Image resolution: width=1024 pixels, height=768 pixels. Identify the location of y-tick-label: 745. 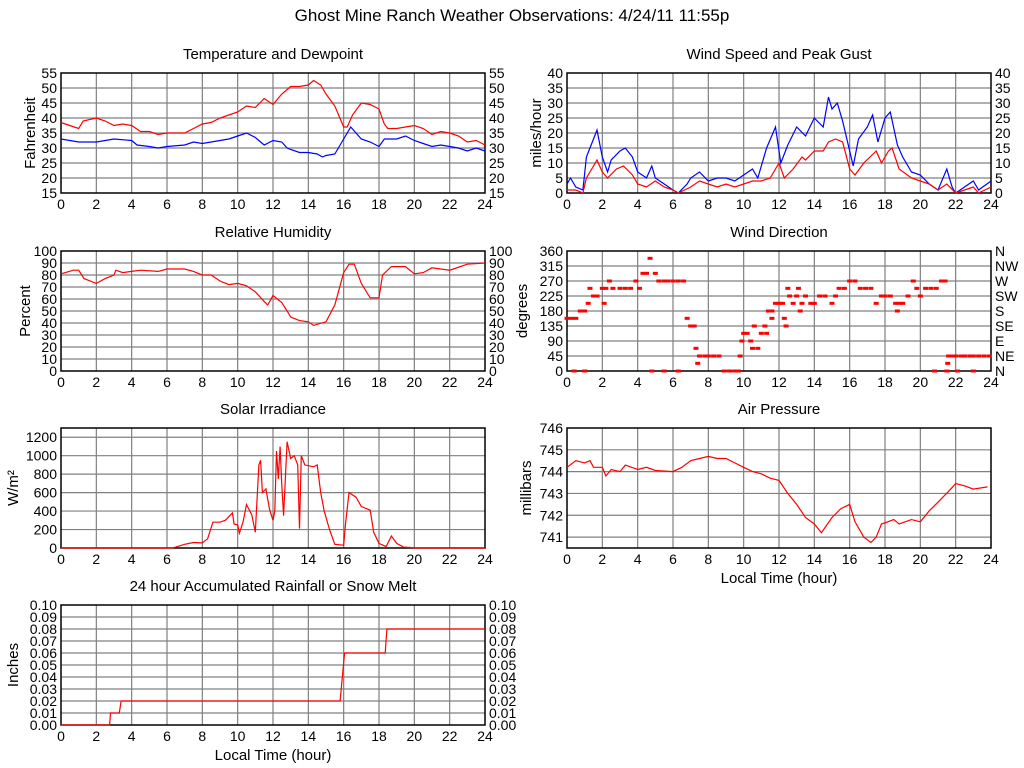
(552, 450).